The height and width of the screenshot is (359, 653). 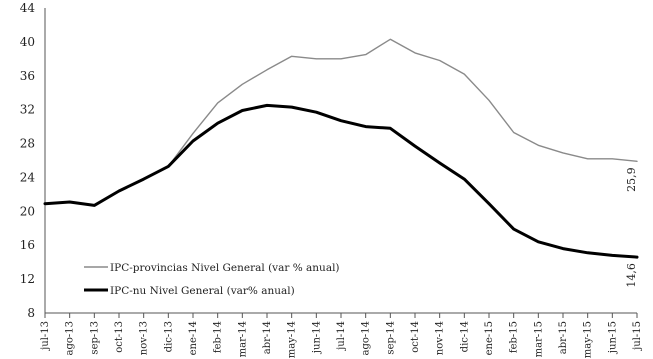 I want to click on y-tick-label: 24, so click(x=28, y=177).